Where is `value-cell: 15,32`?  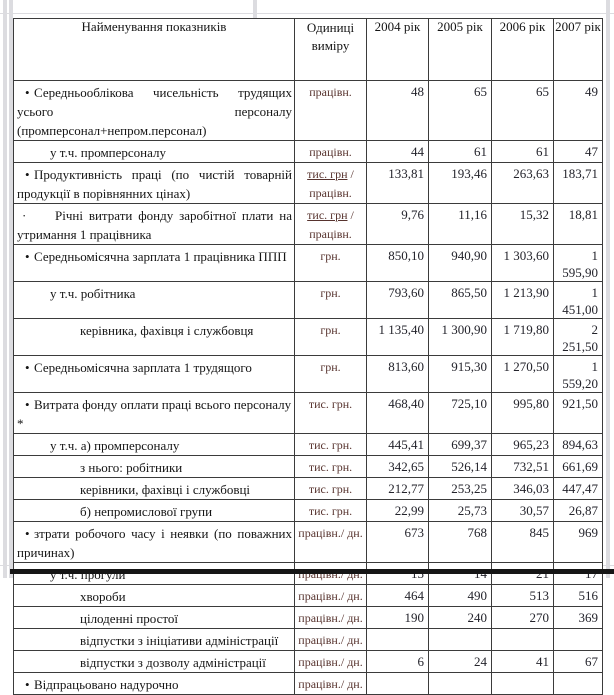
value-cell: 15,32 is located at coordinates (522, 224).